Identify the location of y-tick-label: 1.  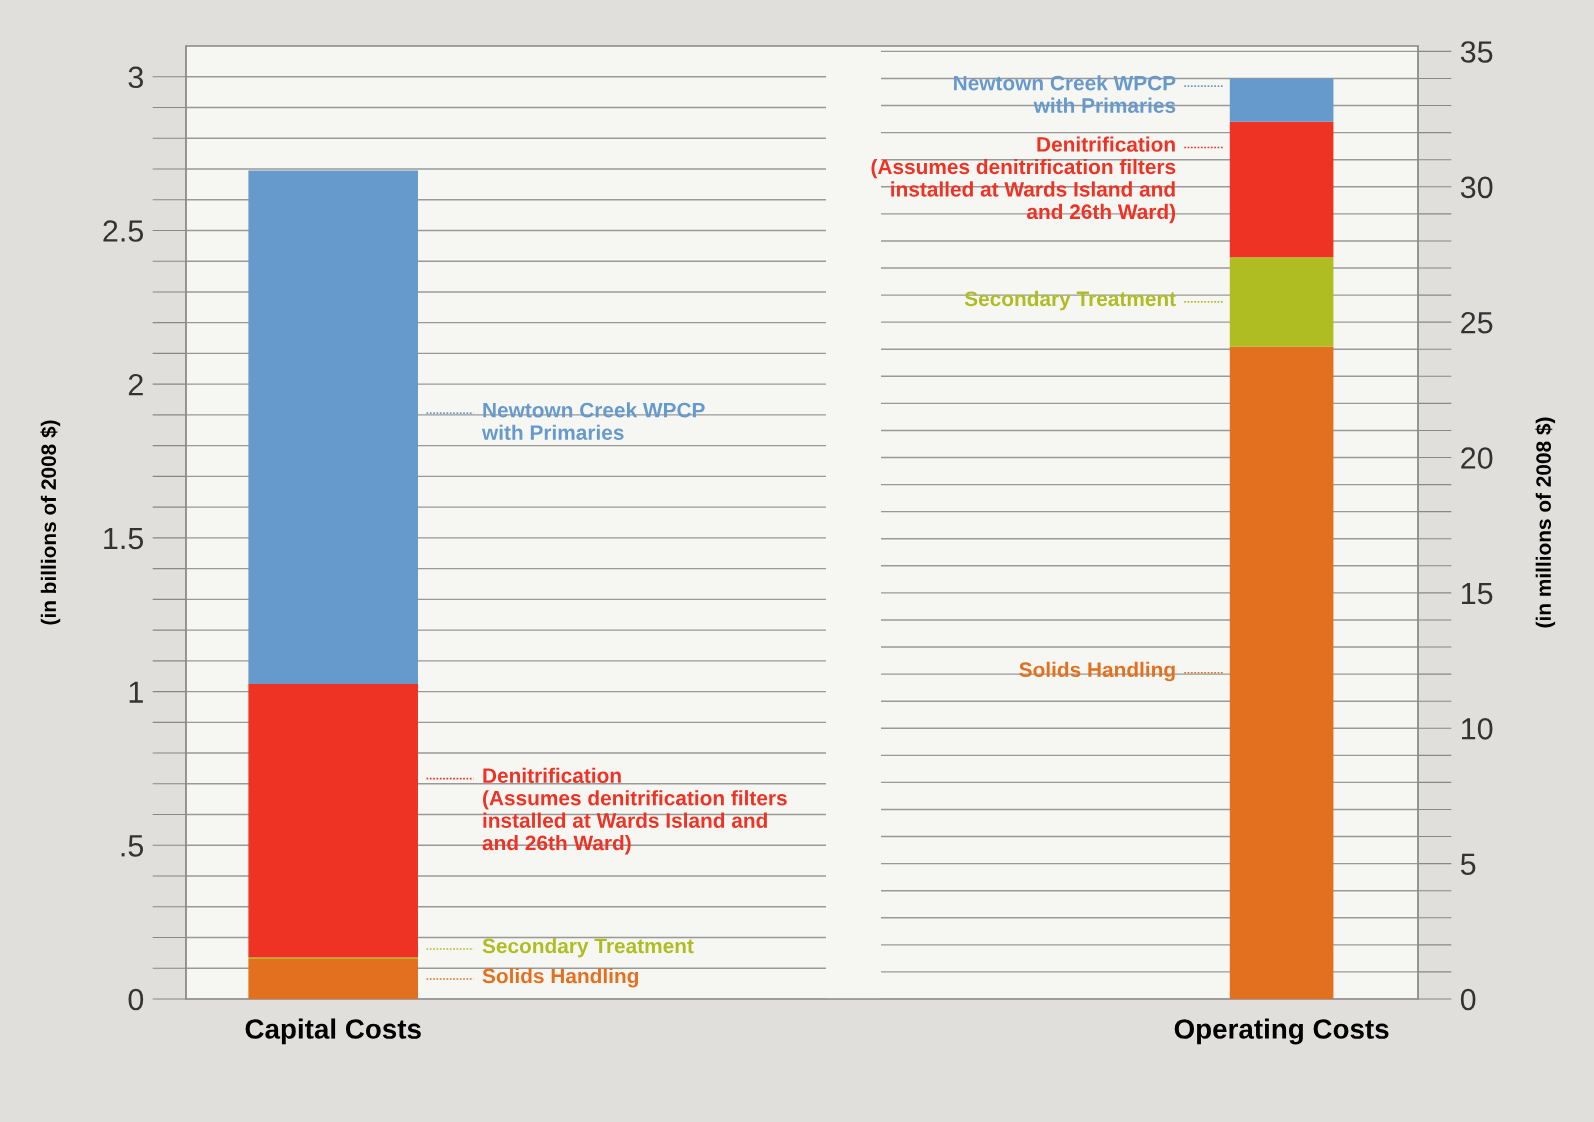
(136, 692).